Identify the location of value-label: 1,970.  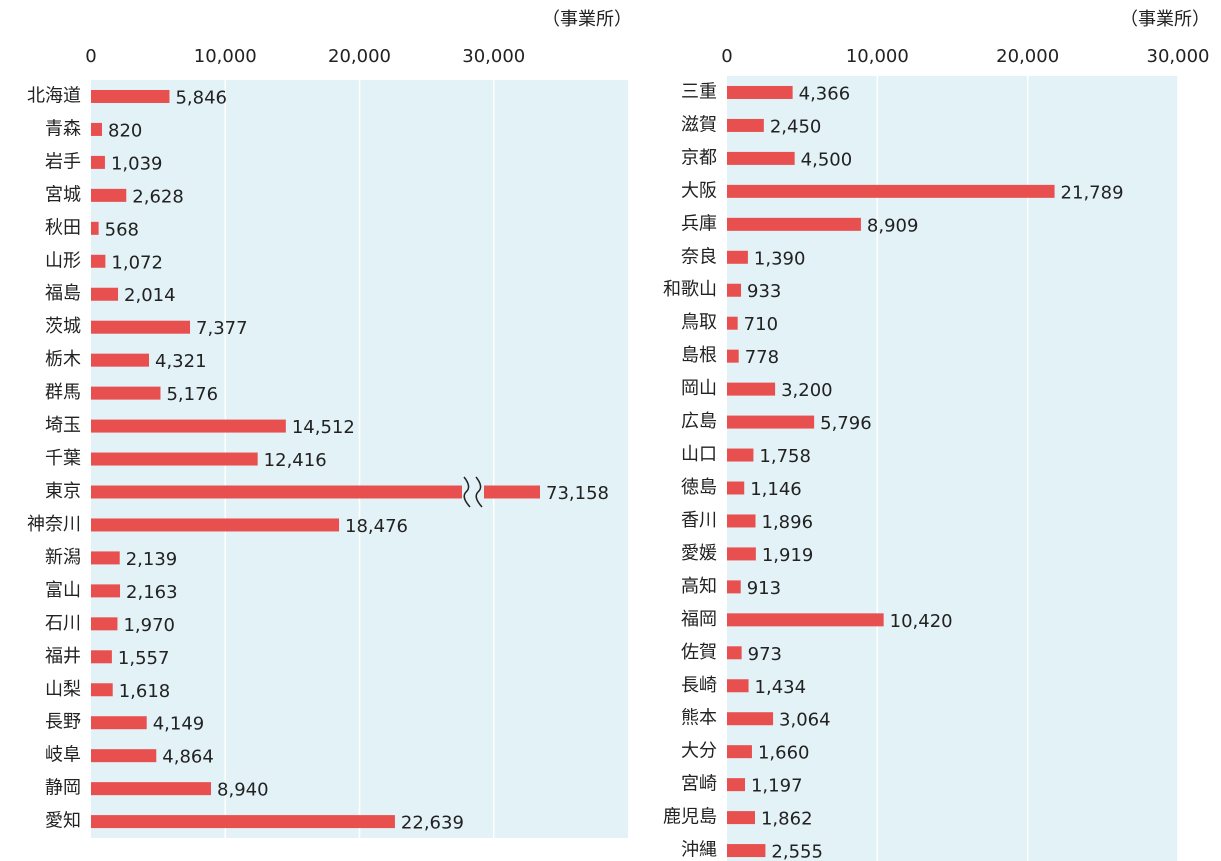
(149, 625).